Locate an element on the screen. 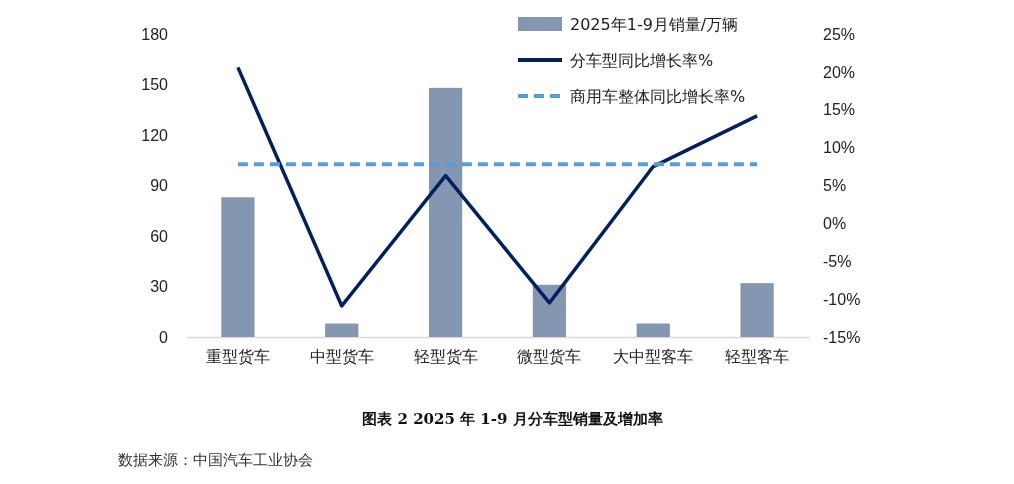 The height and width of the screenshot is (484, 1014). x-tick-label: 微型货车 is located at coordinates (549, 357).